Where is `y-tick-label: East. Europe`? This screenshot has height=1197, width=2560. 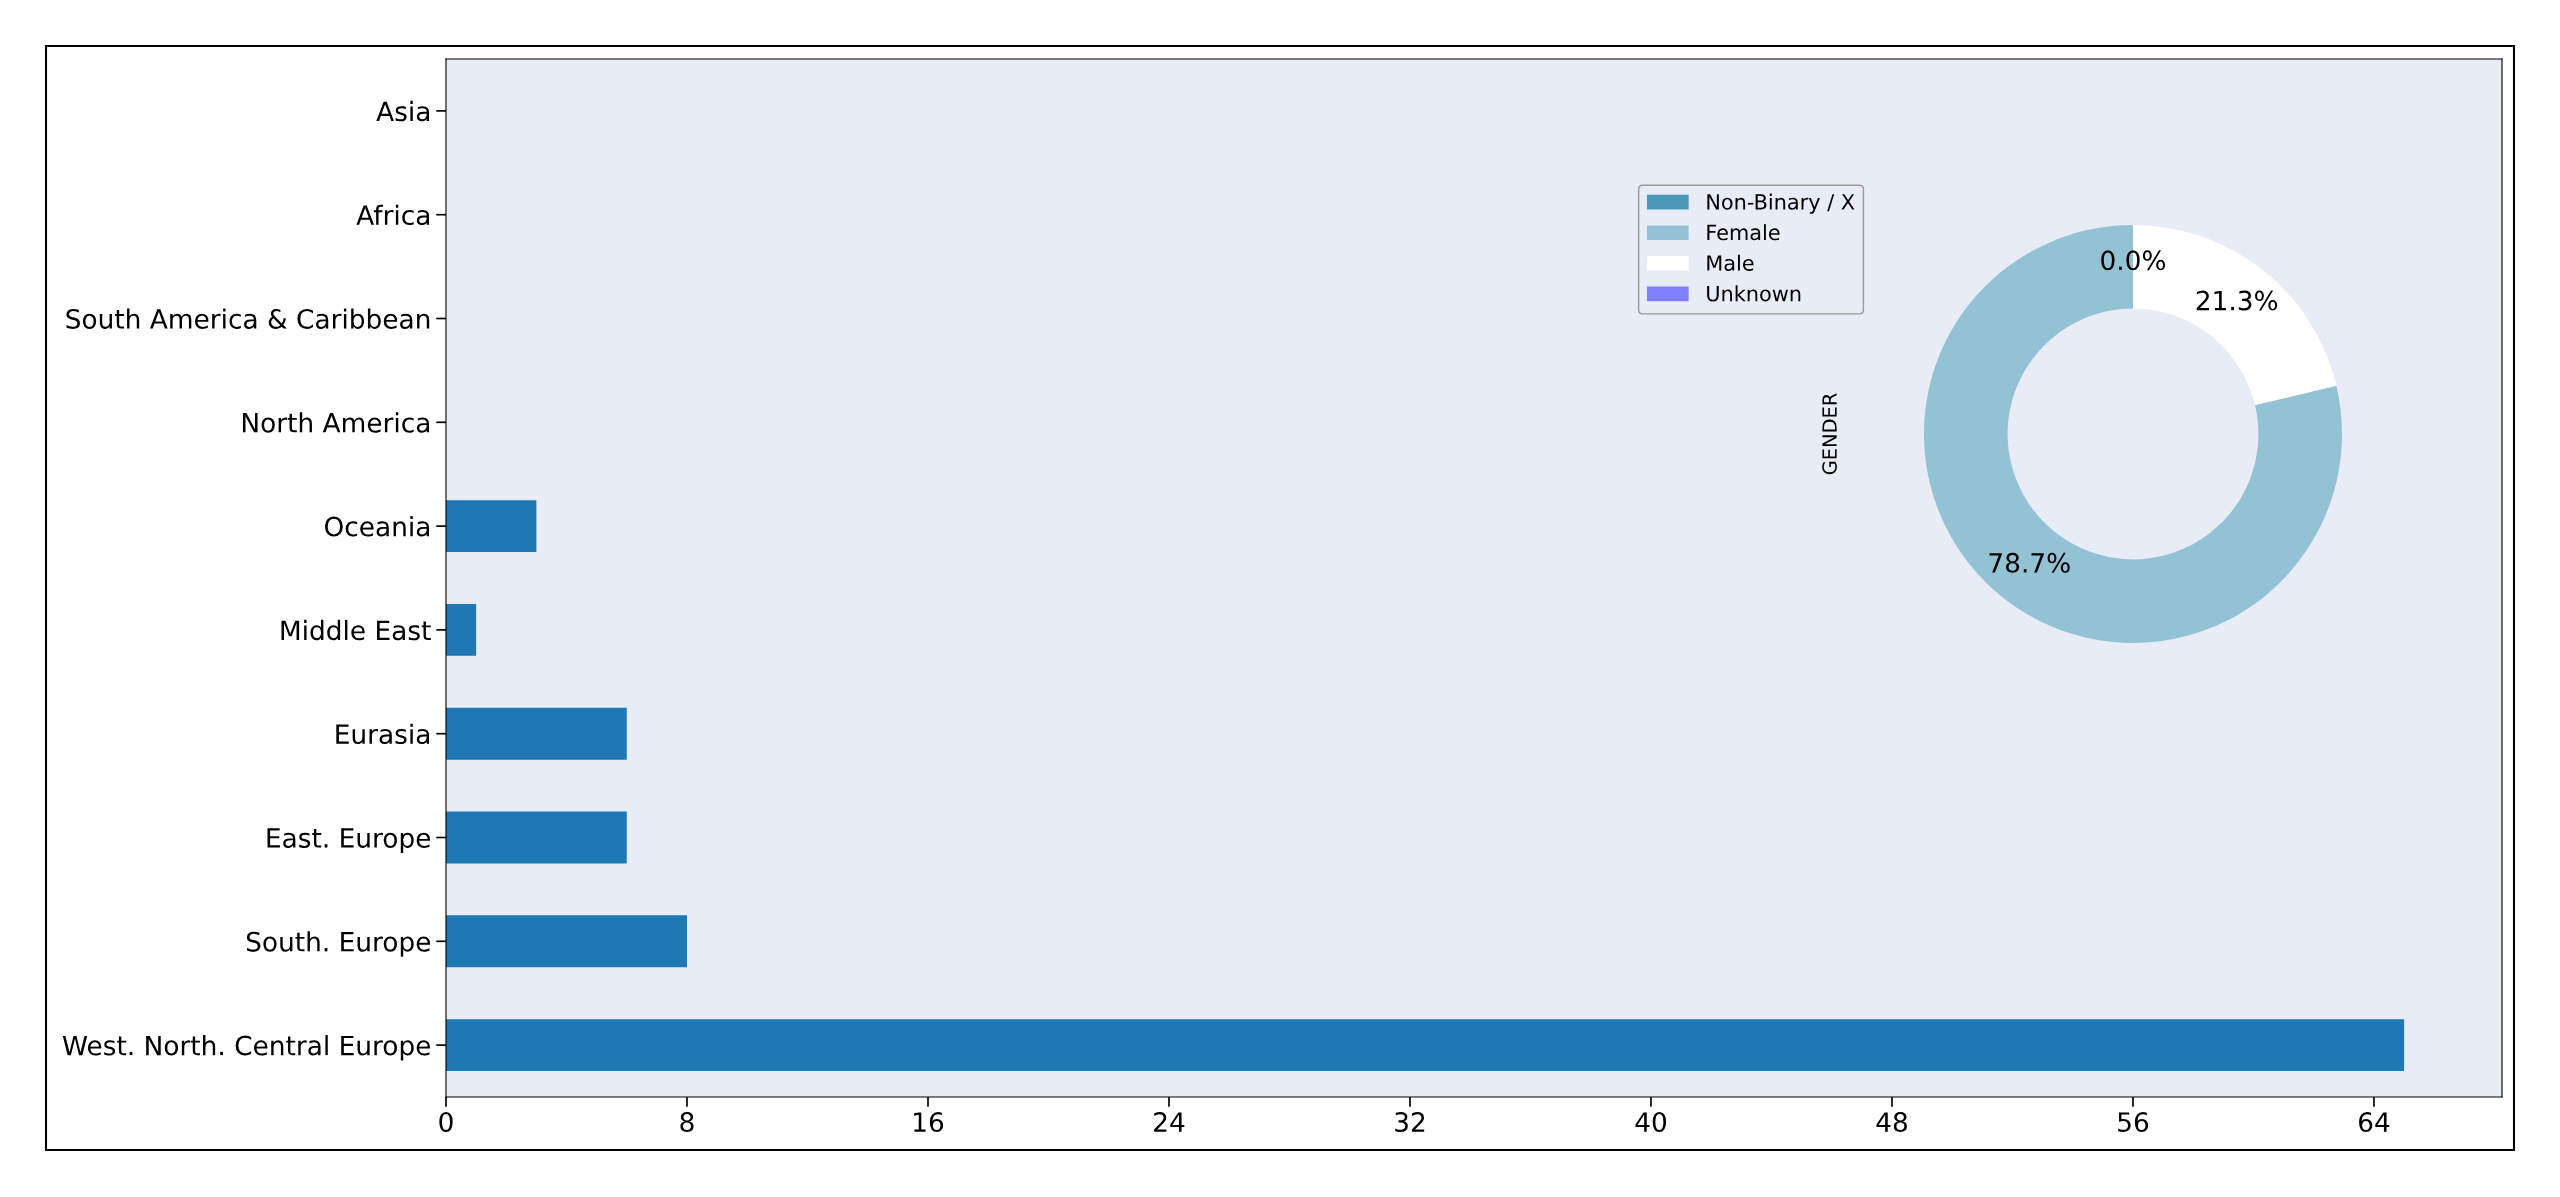 y-tick-label: East. Europe is located at coordinates (349, 841).